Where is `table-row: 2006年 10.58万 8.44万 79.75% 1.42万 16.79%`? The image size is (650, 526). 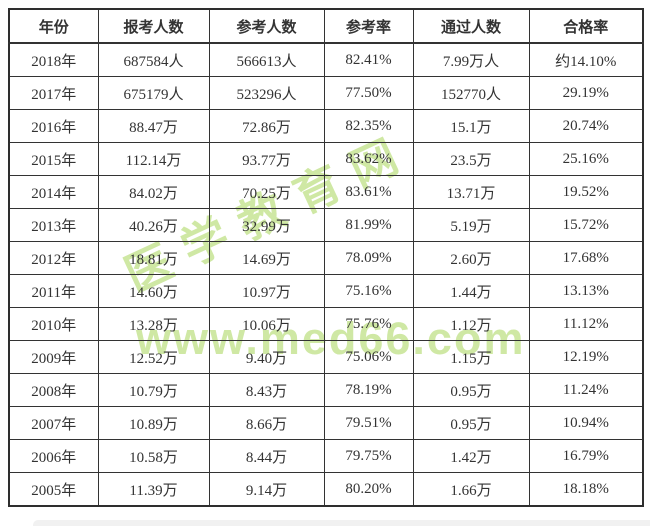 table-row: 2006年 10.58万 8.44万 79.75% 1.42万 16.79% is located at coordinates (326, 456).